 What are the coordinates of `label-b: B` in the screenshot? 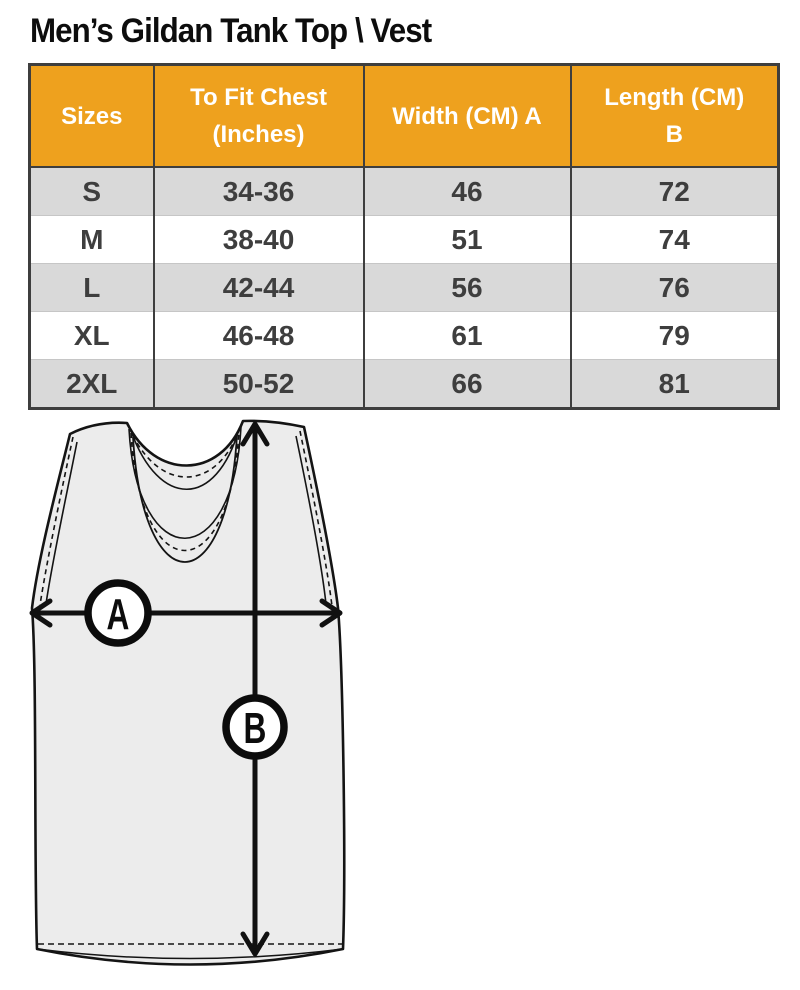 It's located at (255, 728).